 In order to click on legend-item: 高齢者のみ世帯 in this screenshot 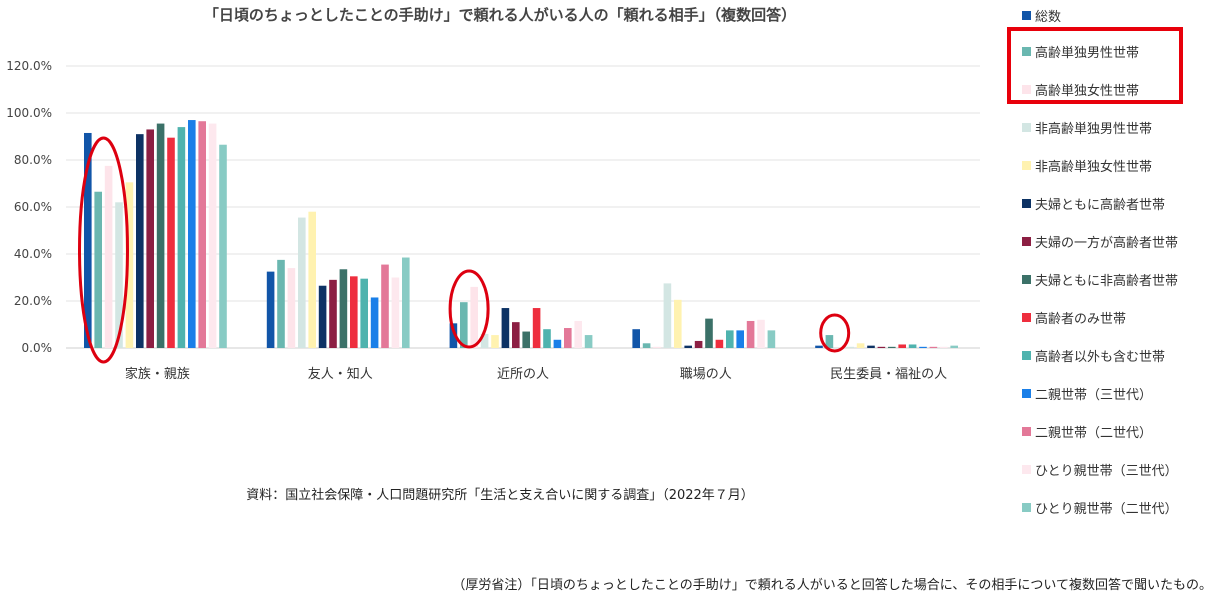, I will do `click(1120, 327)`.